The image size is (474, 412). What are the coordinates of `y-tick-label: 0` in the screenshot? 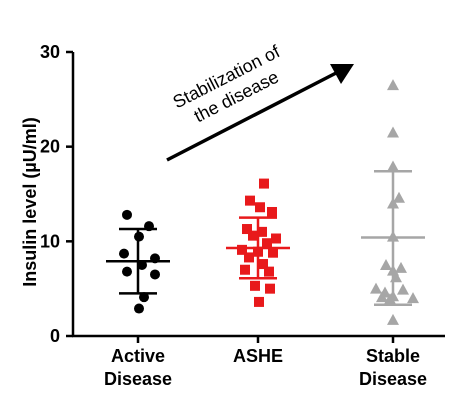 It's located at (55, 336).